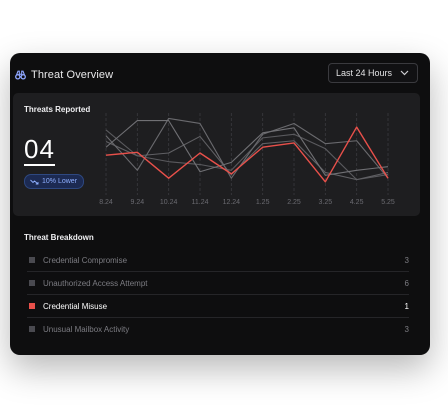  What do you see at coordinates (72, 75) in the screenshot?
I see `card-title: Threat Overview` at bounding box center [72, 75].